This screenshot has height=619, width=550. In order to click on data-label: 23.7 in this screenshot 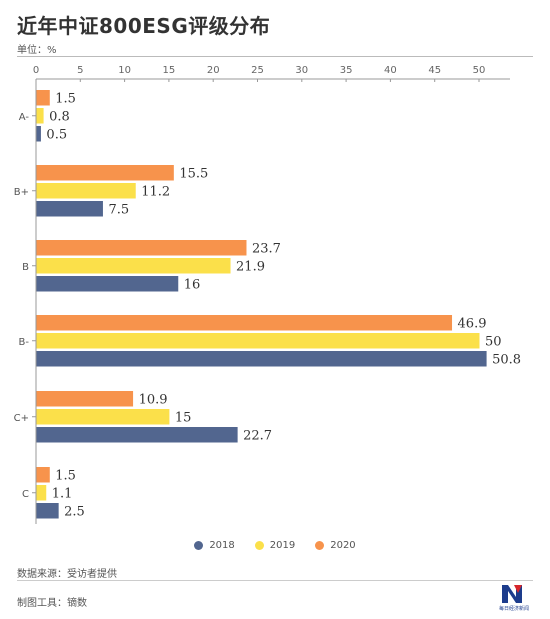, I will do `click(266, 249)`.